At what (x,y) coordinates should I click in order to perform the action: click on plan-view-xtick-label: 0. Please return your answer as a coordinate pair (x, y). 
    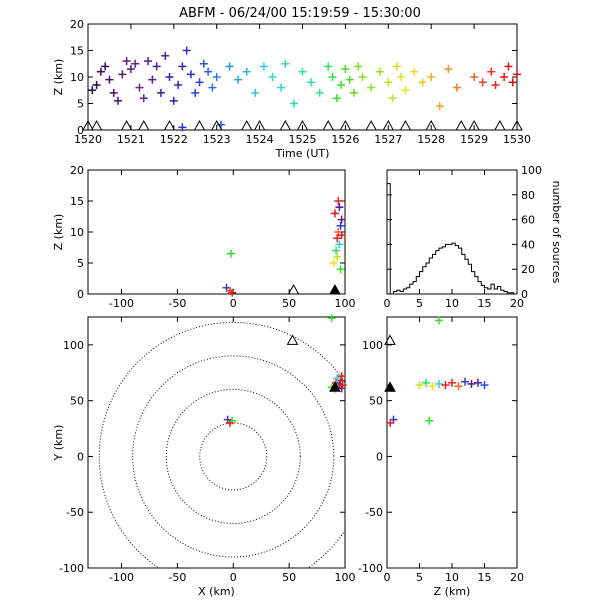
    Looking at the image, I should click on (233, 577).